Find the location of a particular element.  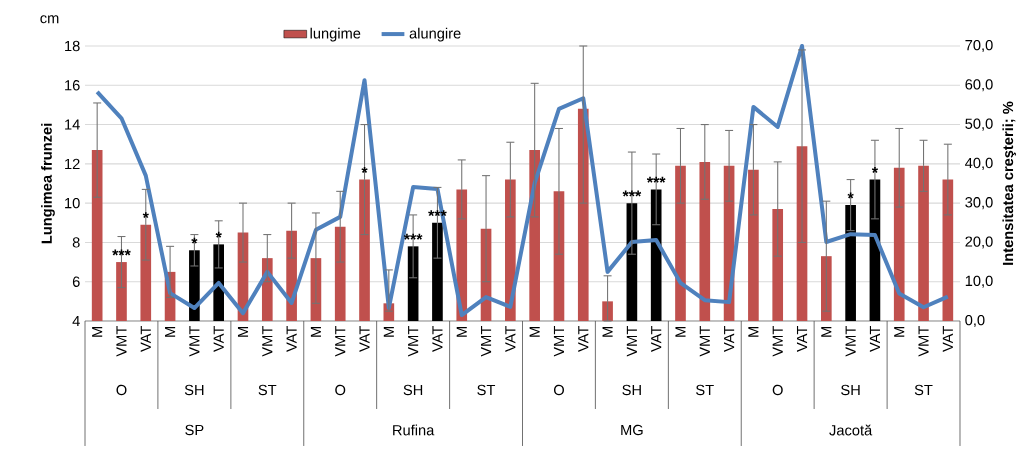

y-tick-label: 18 is located at coordinates (72, 46).